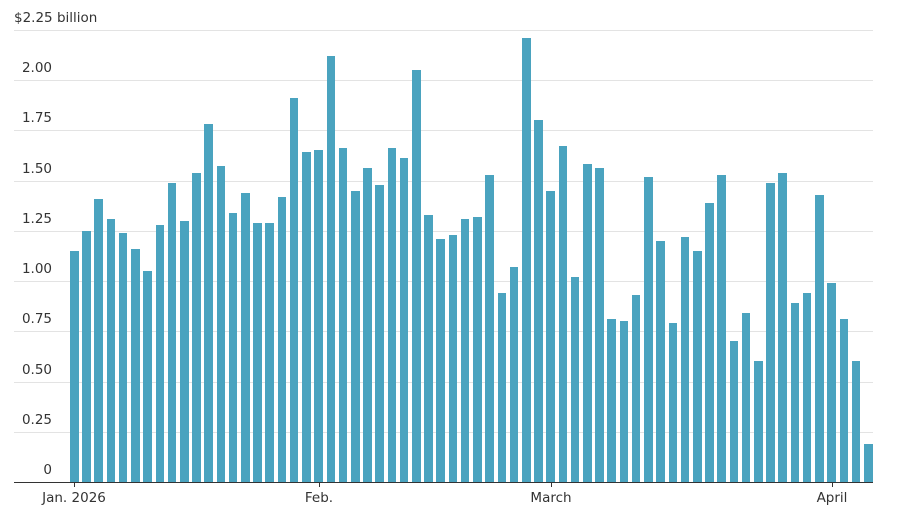 The height and width of the screenshot is (510, 900). What do you see at coordinates (36, 370) in the screenshot?
I see `y-tick-label: 0.50` at bounding box center [36, 370].